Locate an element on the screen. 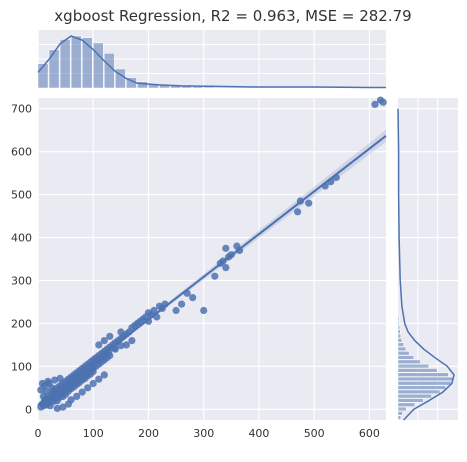 This screenshot has height=462, width=467. y-marginal-histogram is located at coordinates (427, 259).